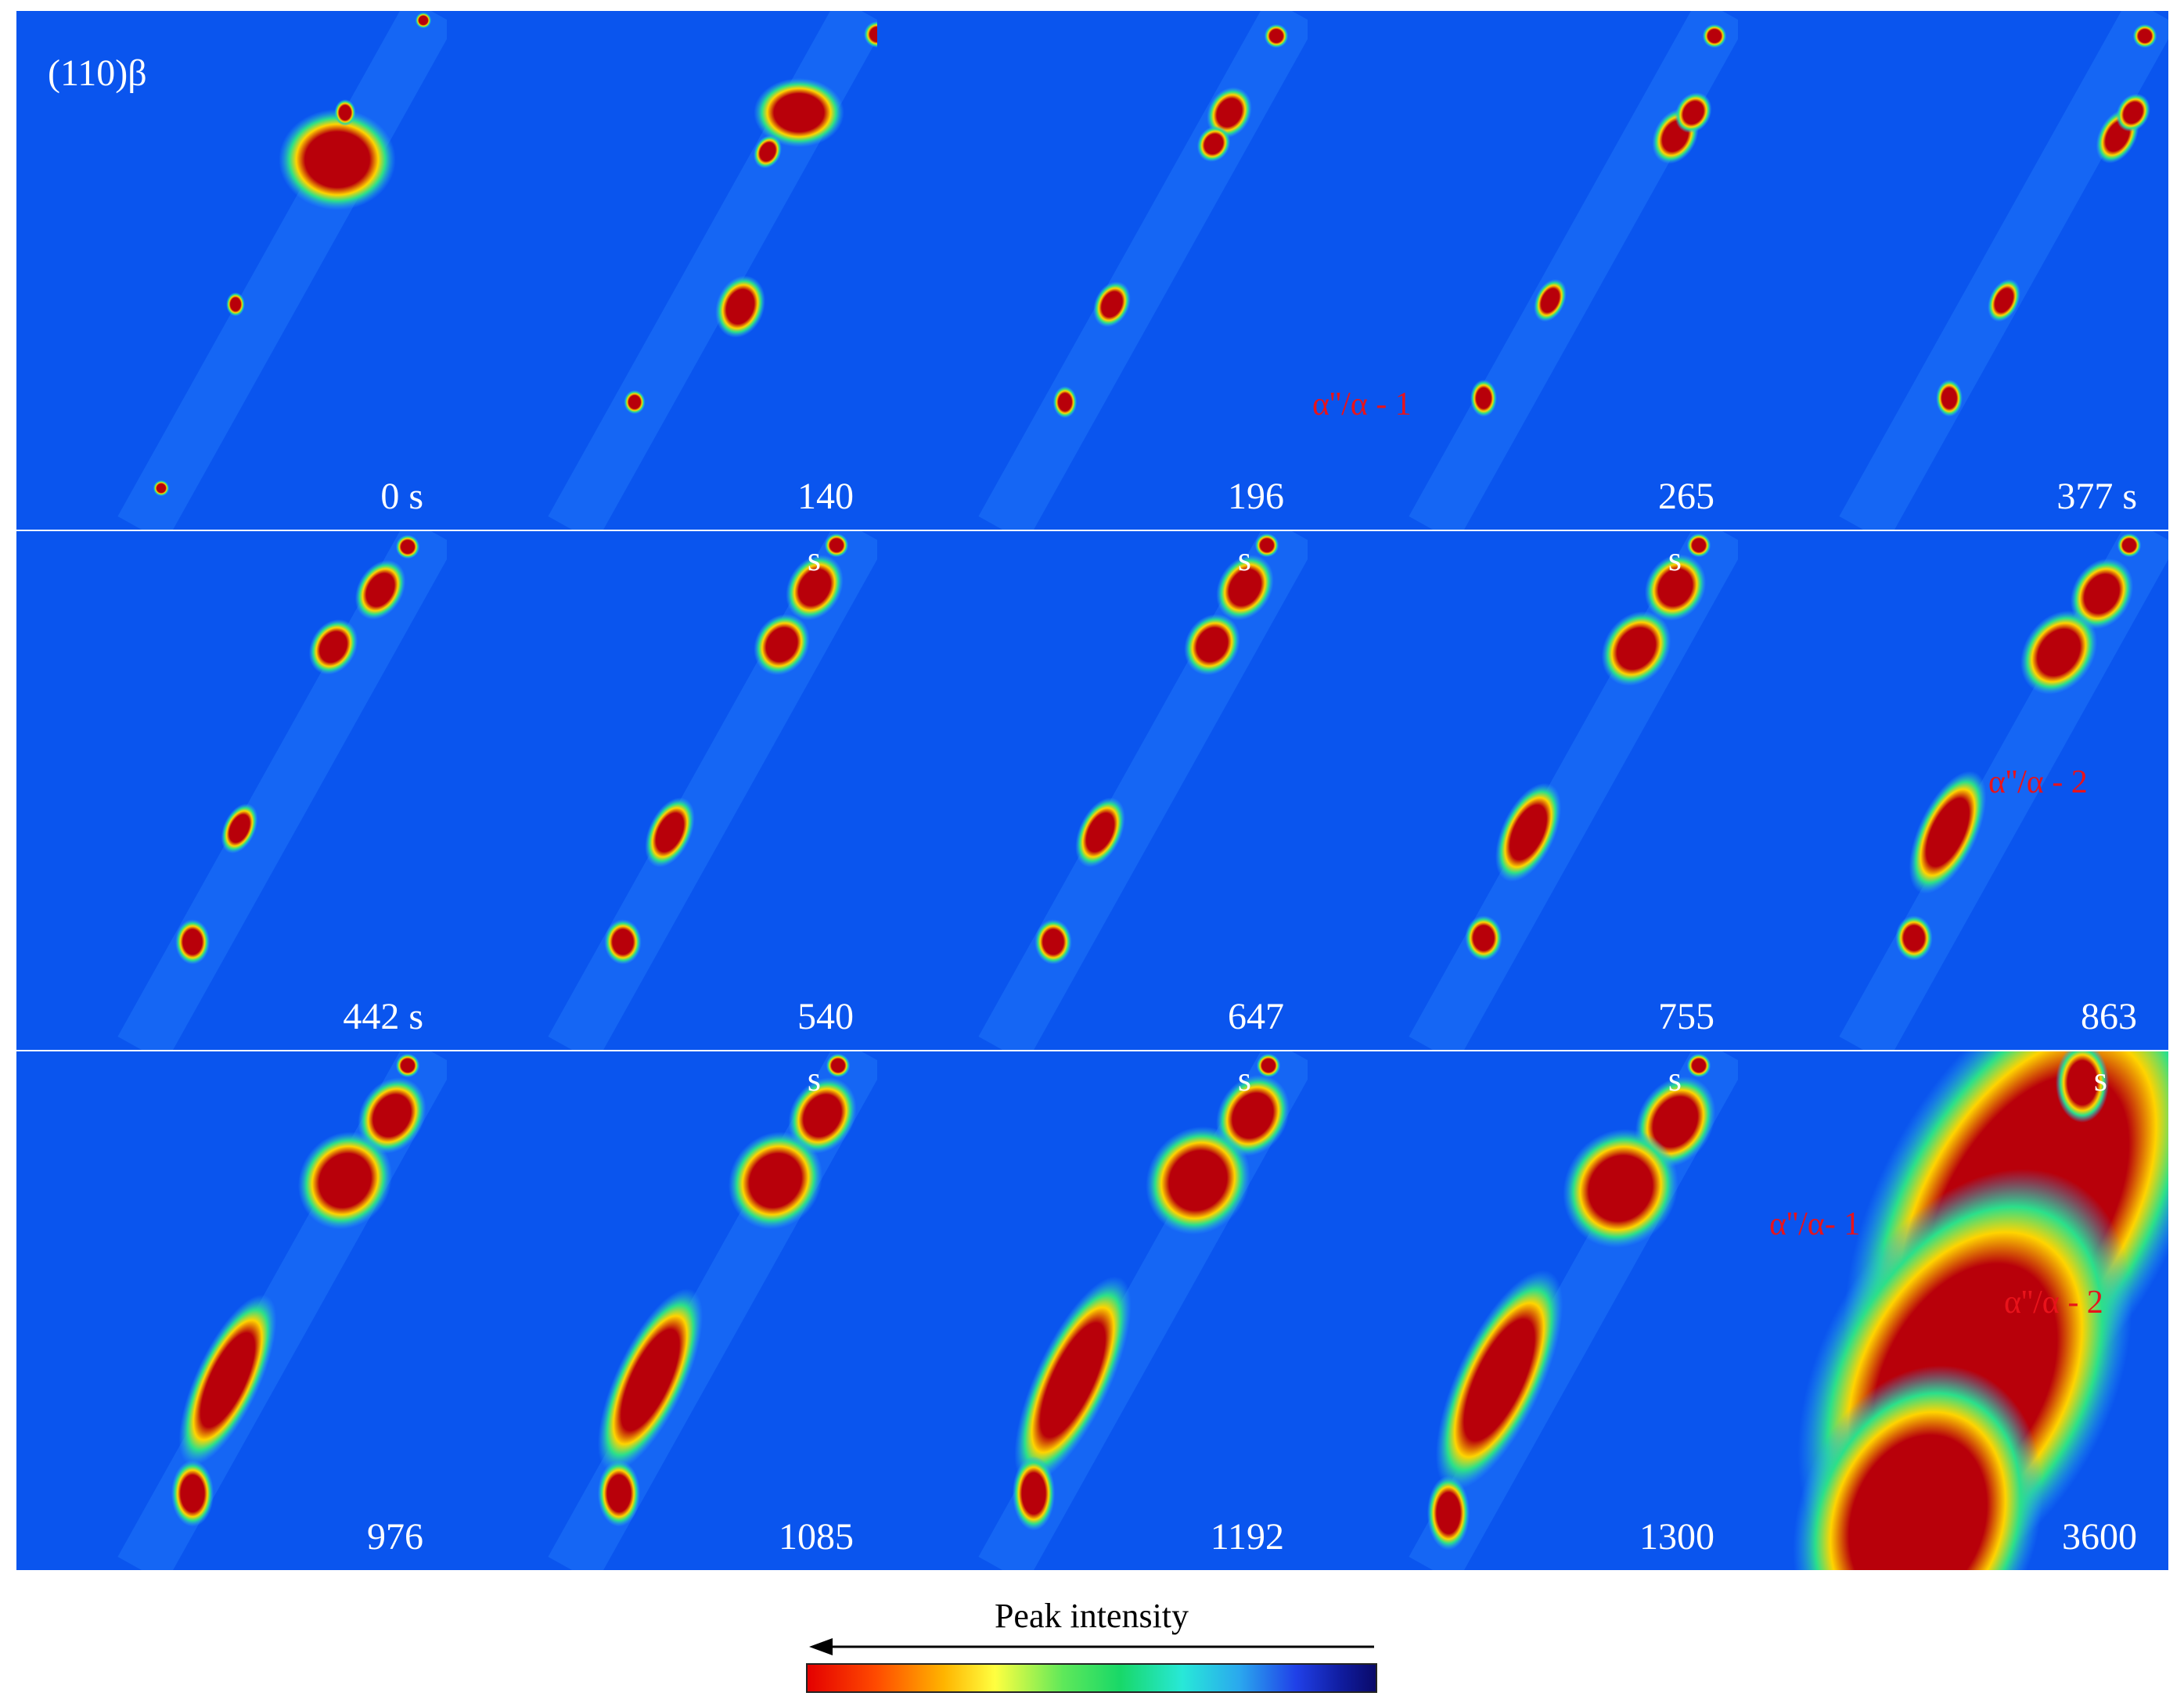 This screenshot has height=1707, width=2184. Describe the element at coordinates (1686, 496) in the screenshot. I see `time-label: 265` at that location.